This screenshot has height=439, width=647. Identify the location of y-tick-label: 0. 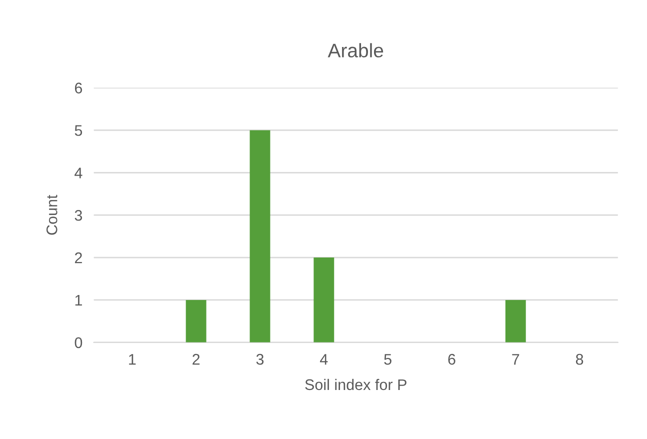
(78, 342).